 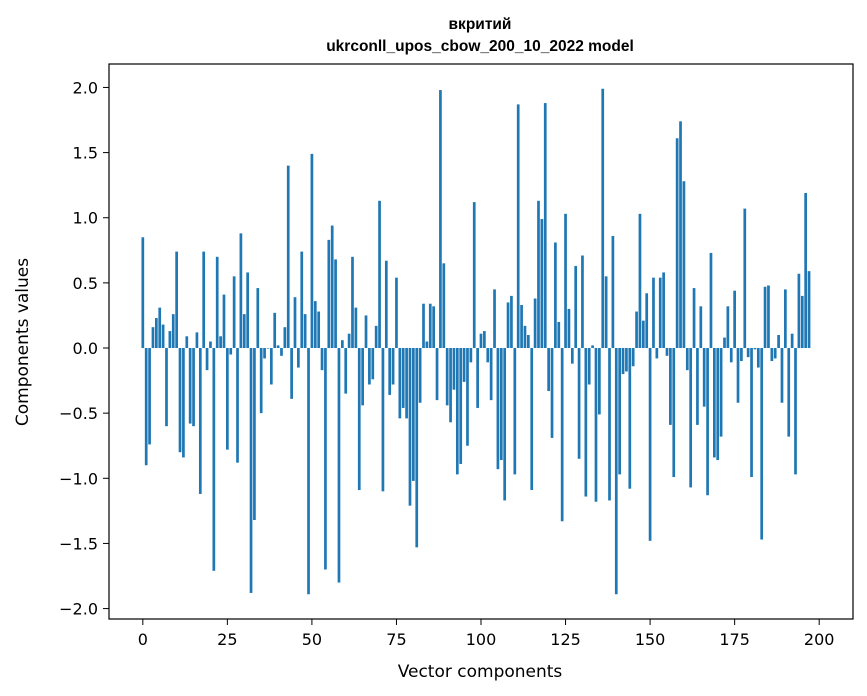 I want to click on x-axis-ticks: 0 25 50 75 100 125 150 175 200, so click(x=486, y=634).